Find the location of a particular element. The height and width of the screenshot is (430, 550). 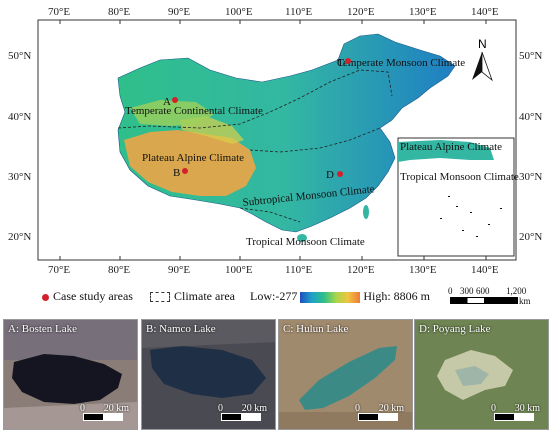

hainan-island is located at coordinates (302, 238).